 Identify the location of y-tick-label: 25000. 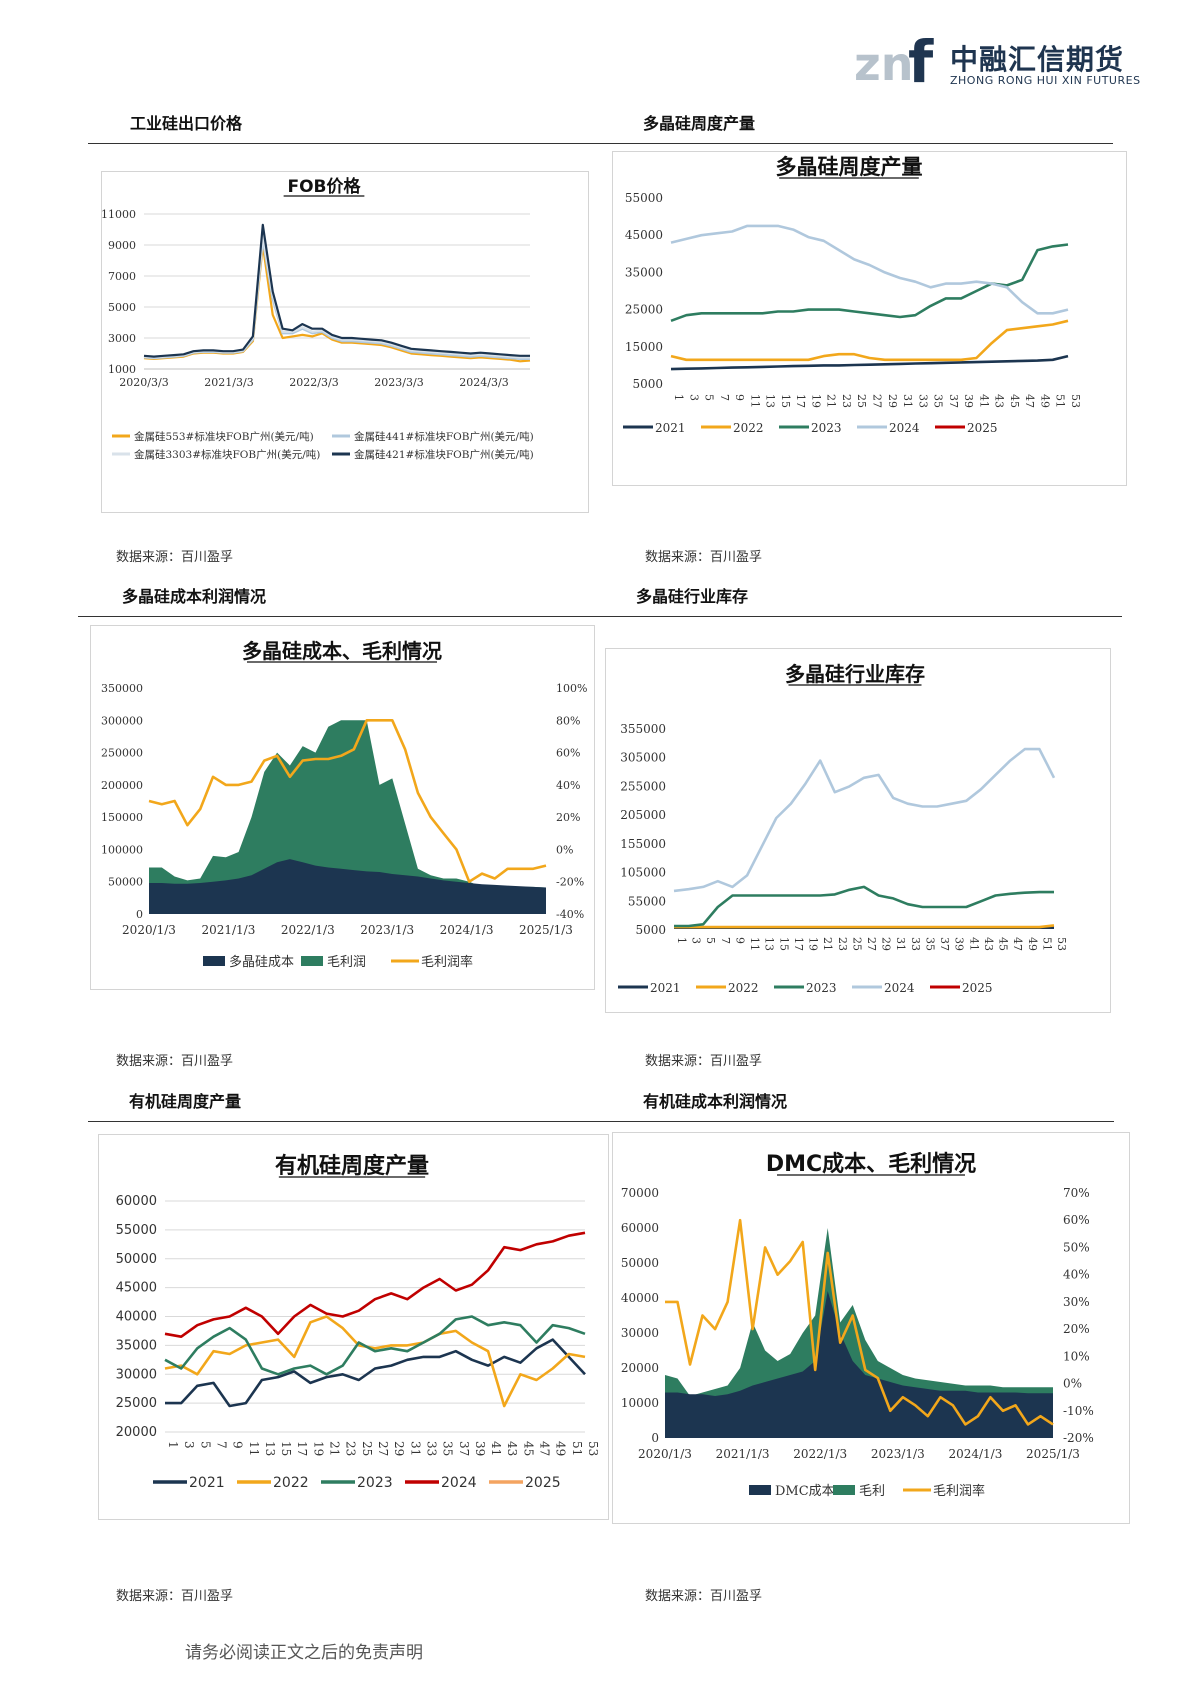
(644, 310).